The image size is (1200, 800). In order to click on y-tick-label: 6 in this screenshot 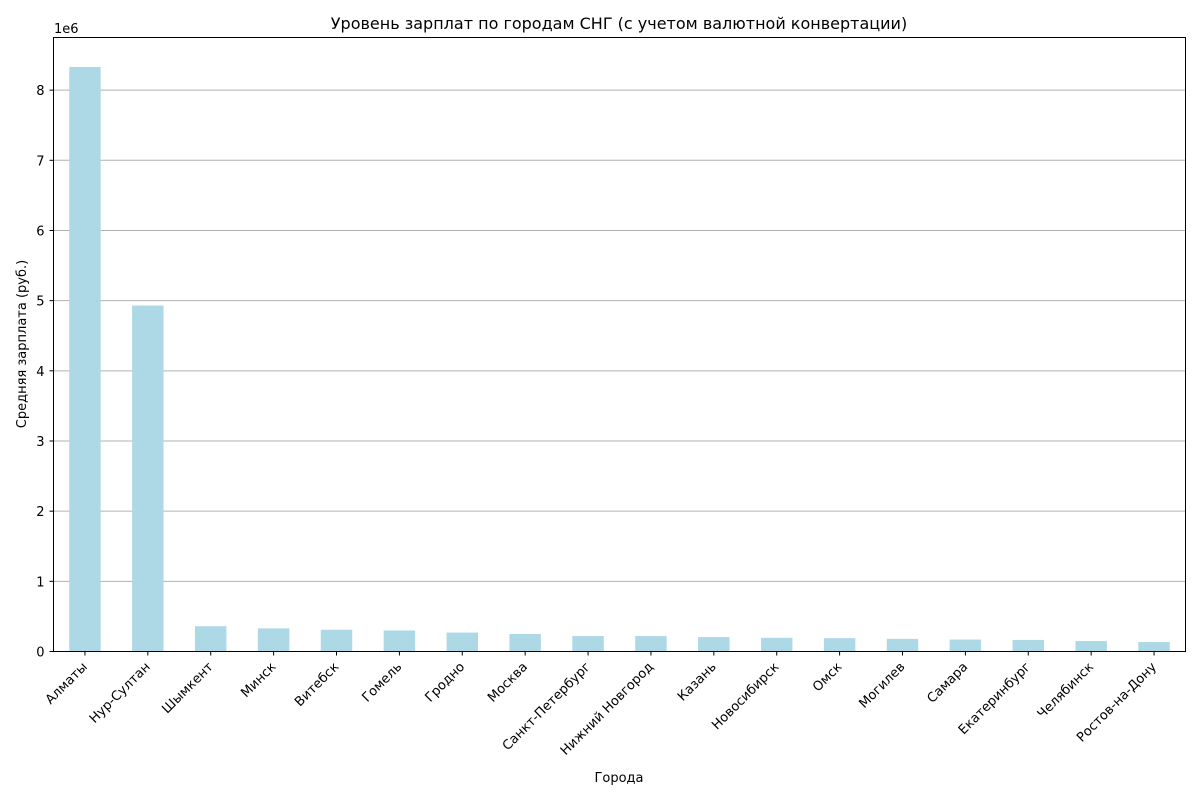, I will do `click(40, 231)`.